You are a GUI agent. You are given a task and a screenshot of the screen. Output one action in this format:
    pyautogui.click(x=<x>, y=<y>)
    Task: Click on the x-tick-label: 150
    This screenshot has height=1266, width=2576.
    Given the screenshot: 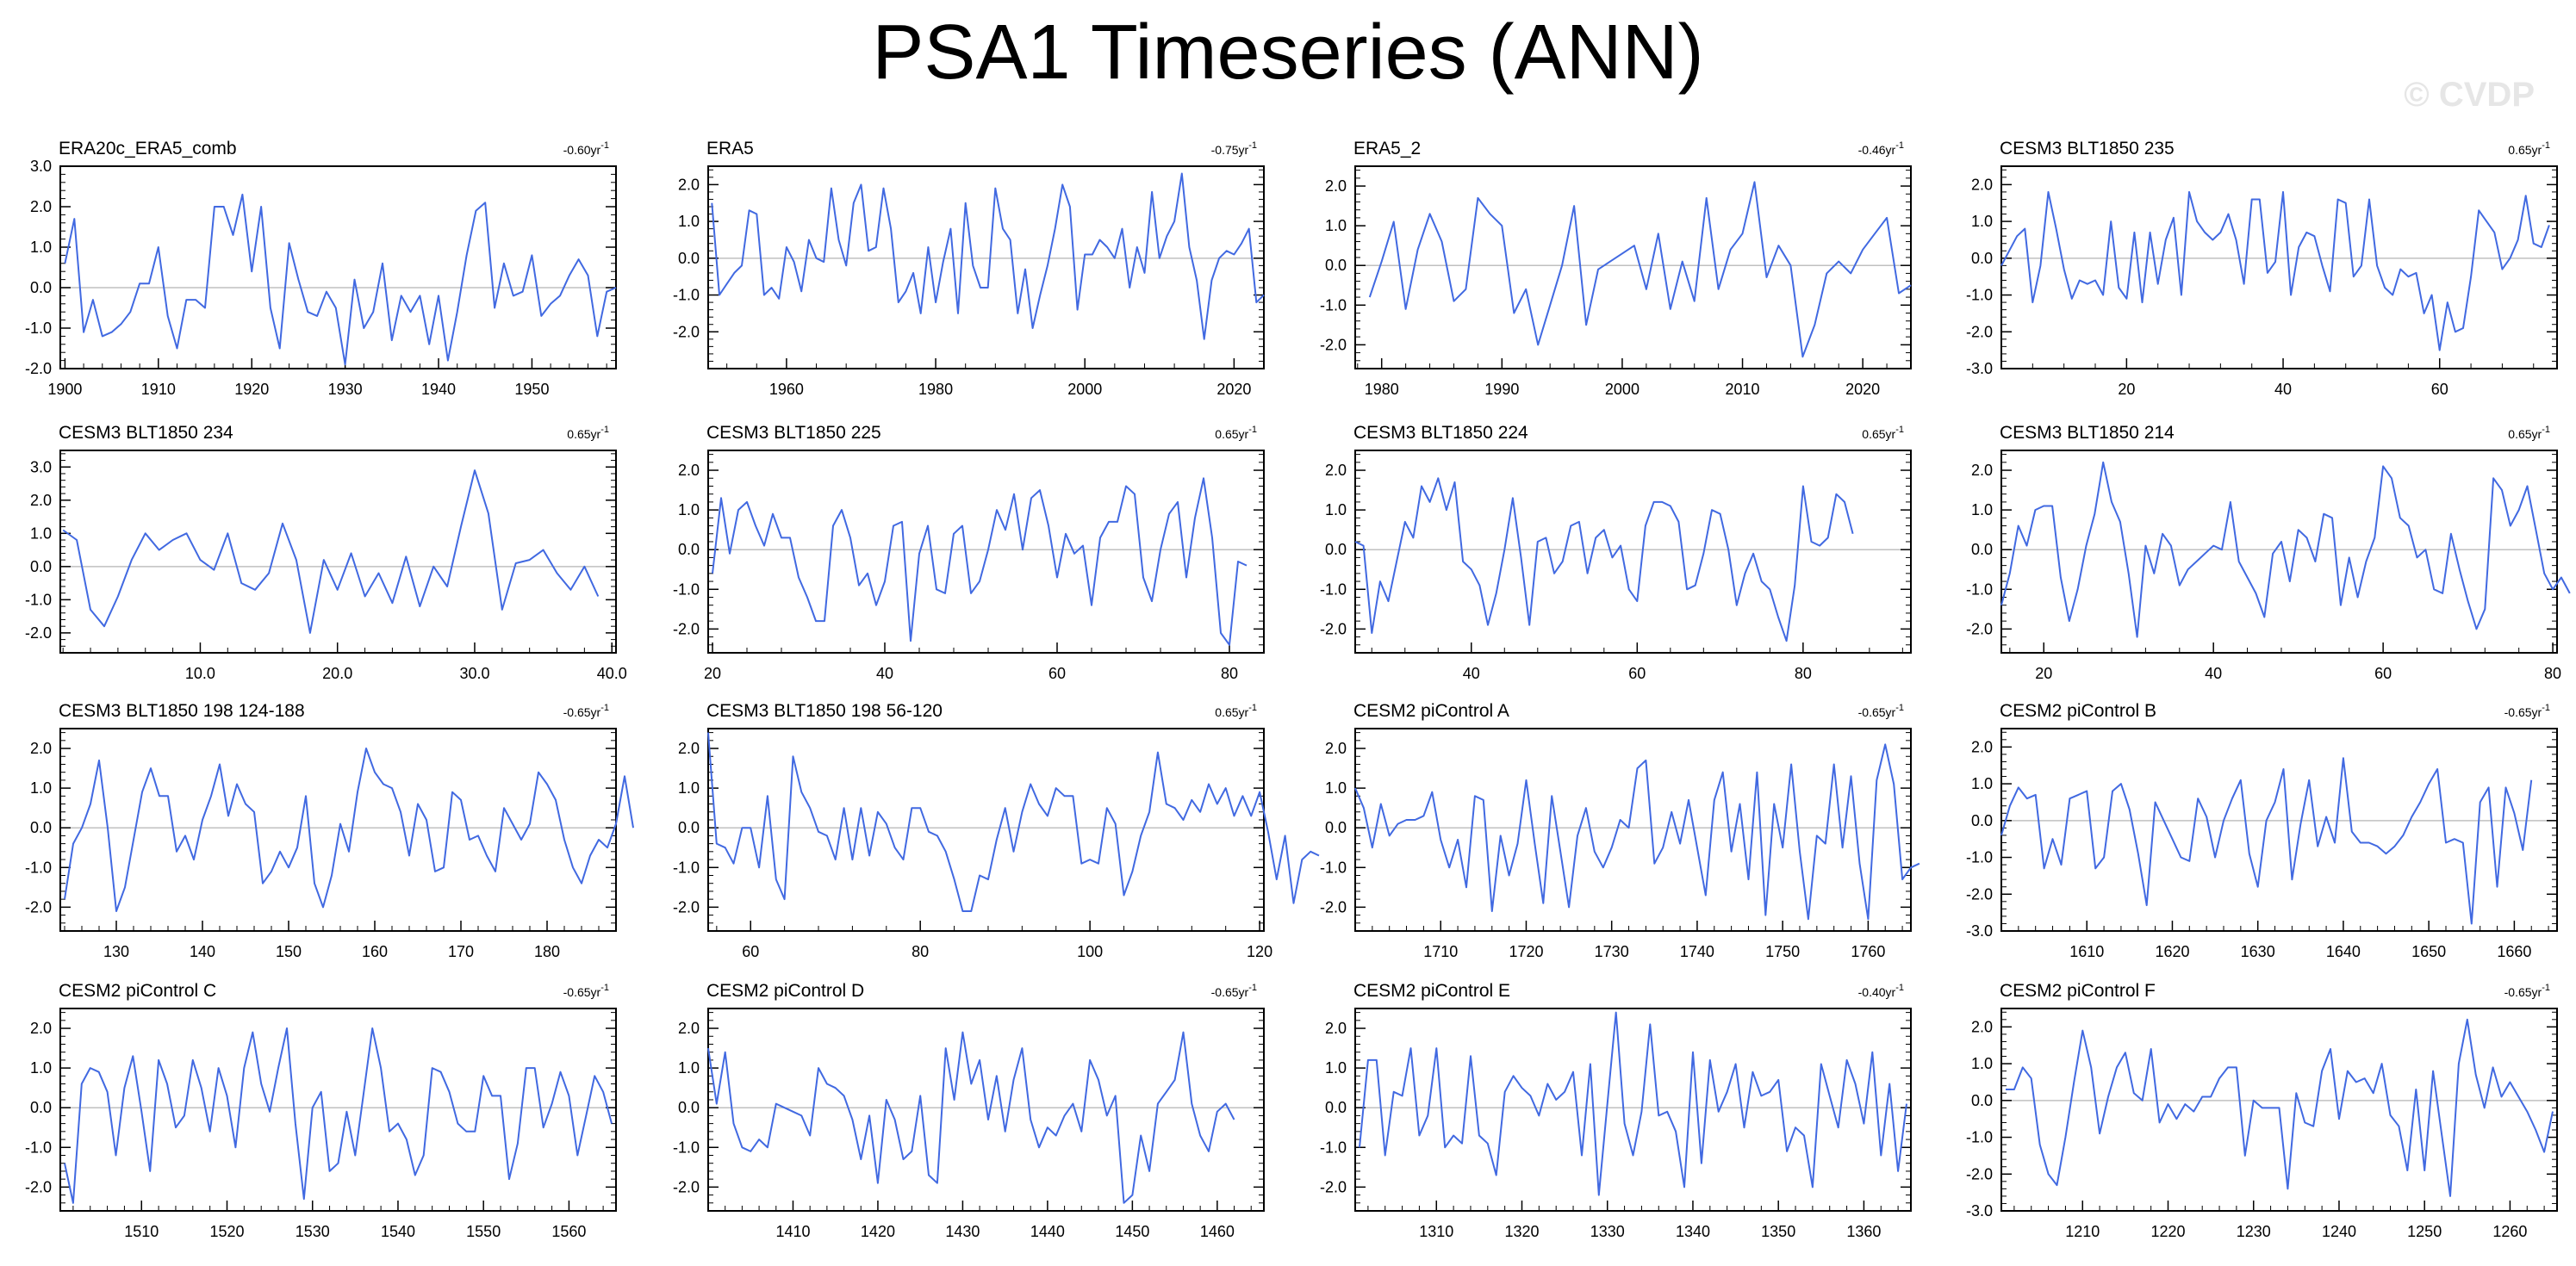 What is the action you would take?
    pyautogui.click(x=289, y=952)
    